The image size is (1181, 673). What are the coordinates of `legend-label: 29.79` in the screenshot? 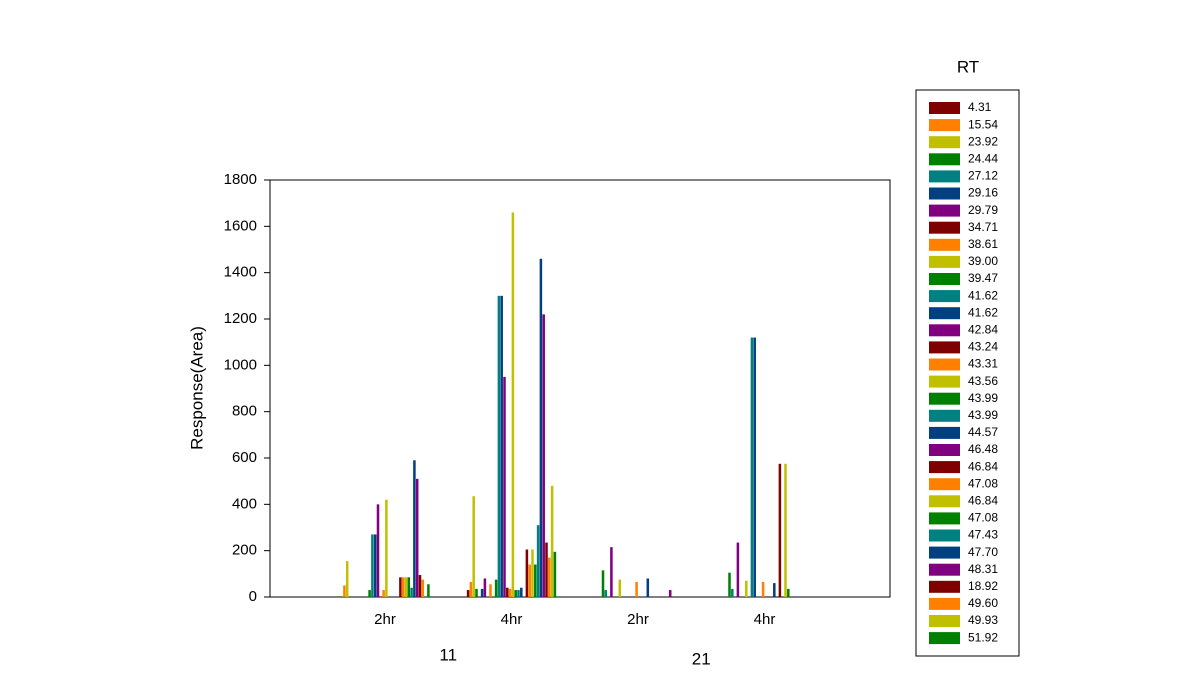 It's located at (983, 210).